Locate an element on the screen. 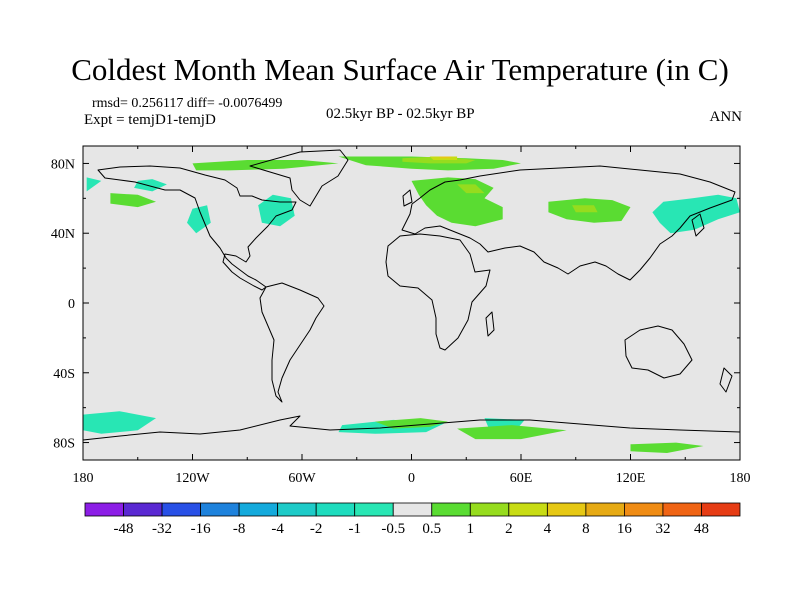 Image resolution: width=800 pixels, height=600 pixels. legend-label: -1 is located at coordinates (354, 529).